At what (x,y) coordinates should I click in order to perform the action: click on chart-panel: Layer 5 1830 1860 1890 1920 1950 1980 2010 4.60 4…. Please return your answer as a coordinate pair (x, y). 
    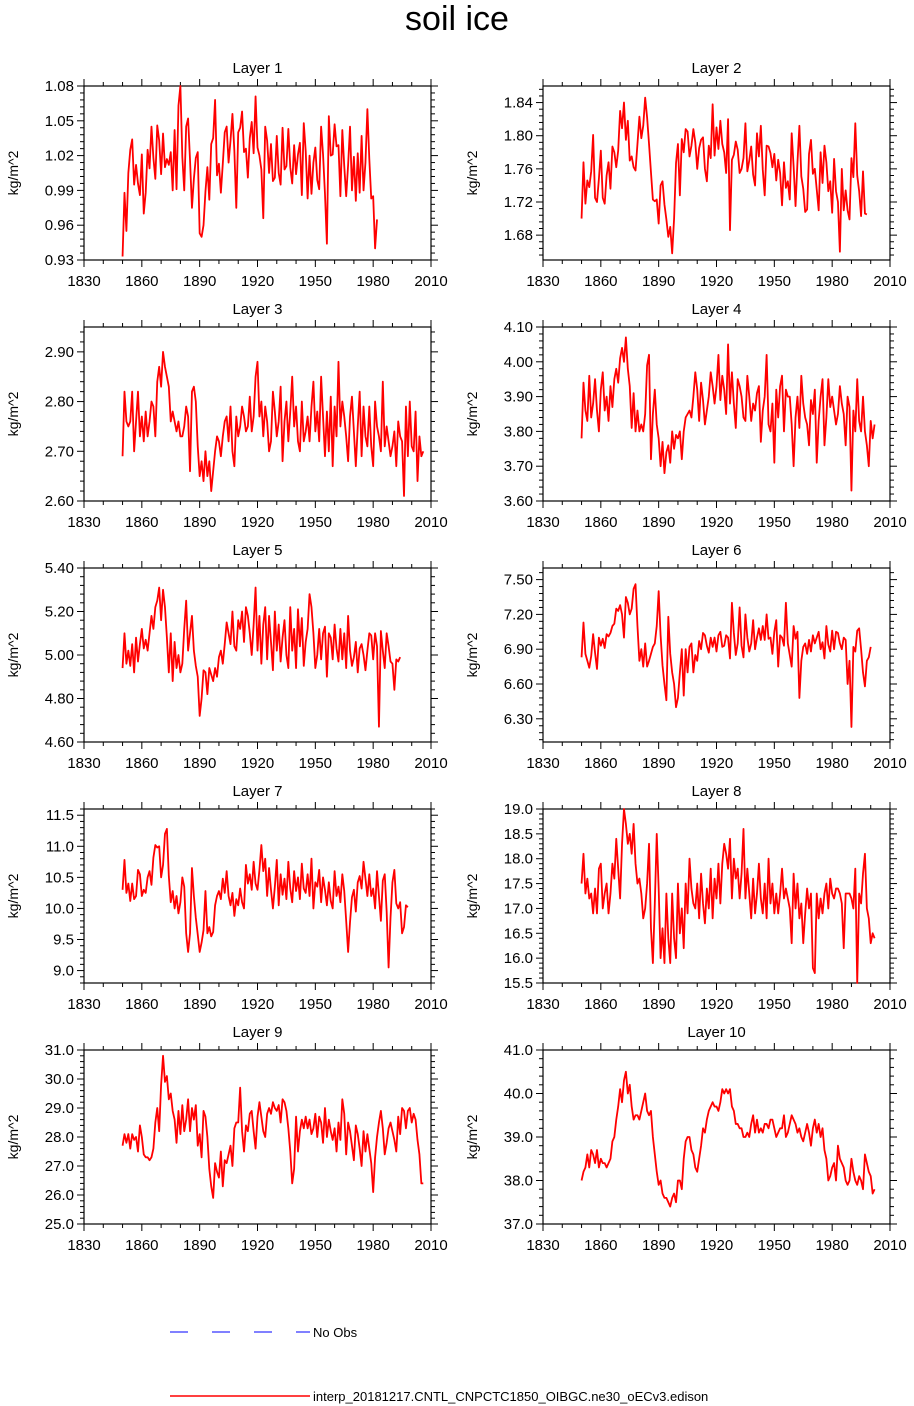
    Looking at the image, I should click on (226, 657).